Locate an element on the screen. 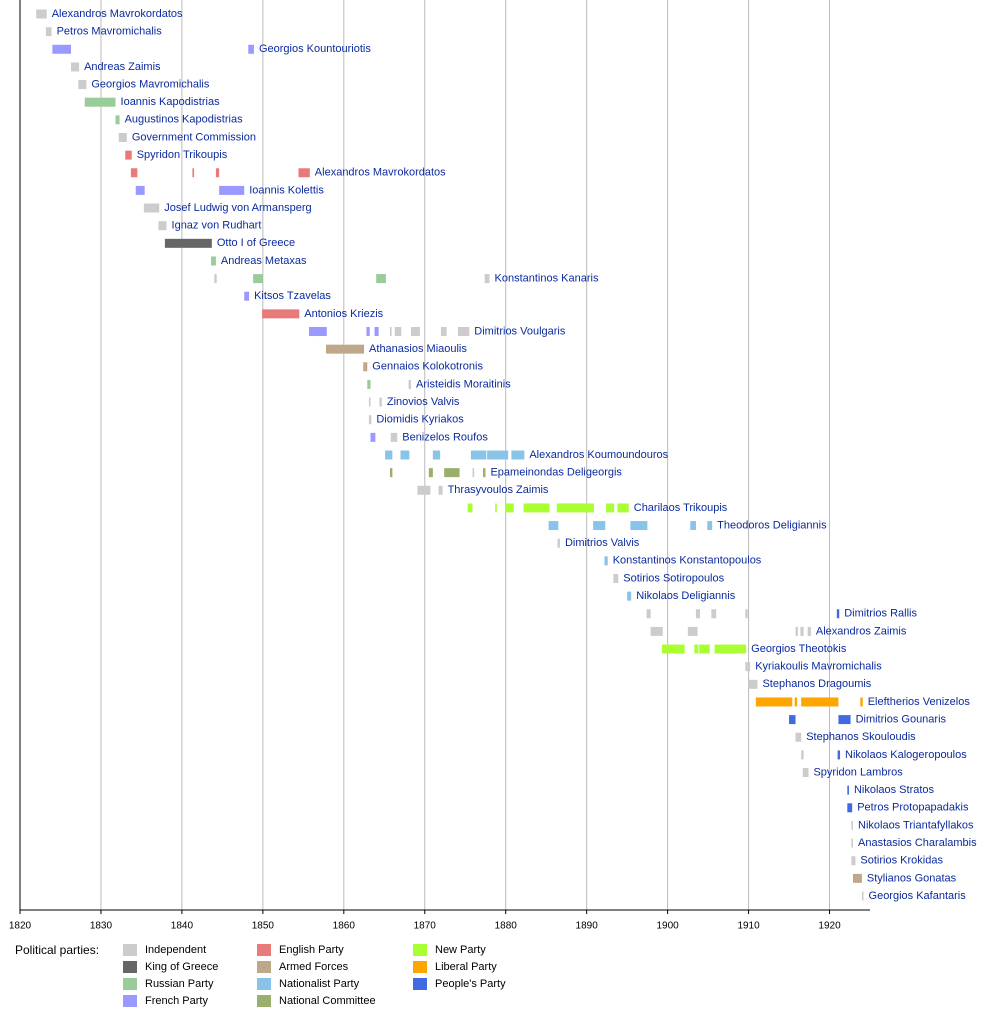 The width and height of the screenshot is (1000, 1010). row-label: Kyriakoulis Mavromichalis is located at coordinates (818, 667).